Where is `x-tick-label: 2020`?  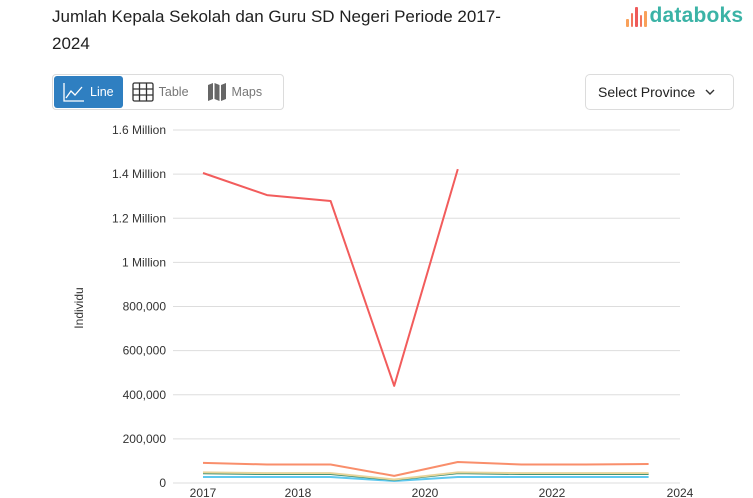 x-tick-label: 2020 is located at coordinates (425, 492).